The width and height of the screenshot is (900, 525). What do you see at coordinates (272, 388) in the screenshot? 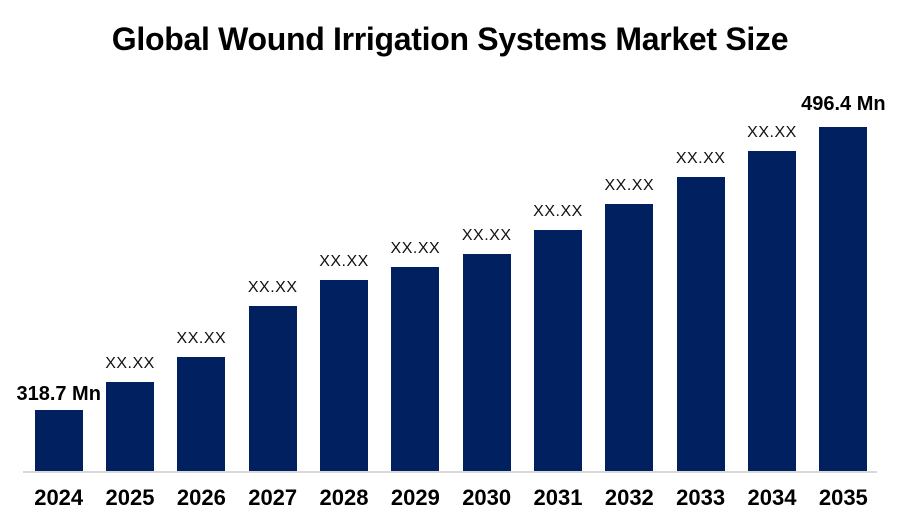
I see `bar-2027` at bounding box center [272, 388].